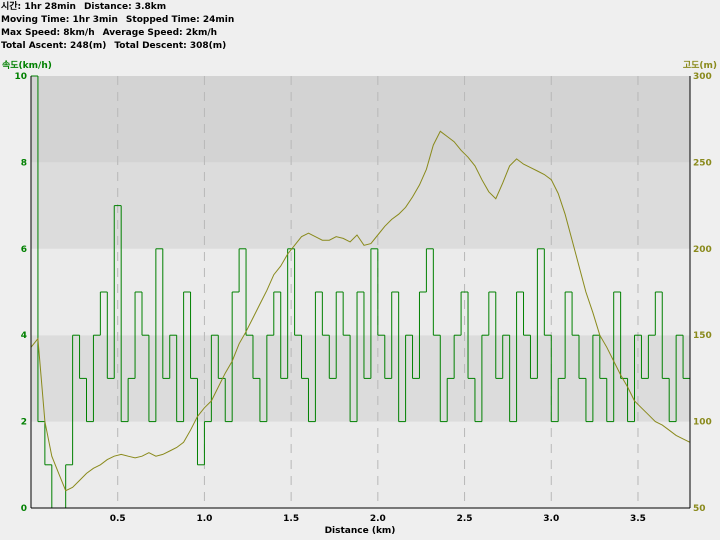  What do you see at coordinates (24, 163) in the screenshot?
I see `y-left-tick-label: 8` at bounding box center [24, 163].